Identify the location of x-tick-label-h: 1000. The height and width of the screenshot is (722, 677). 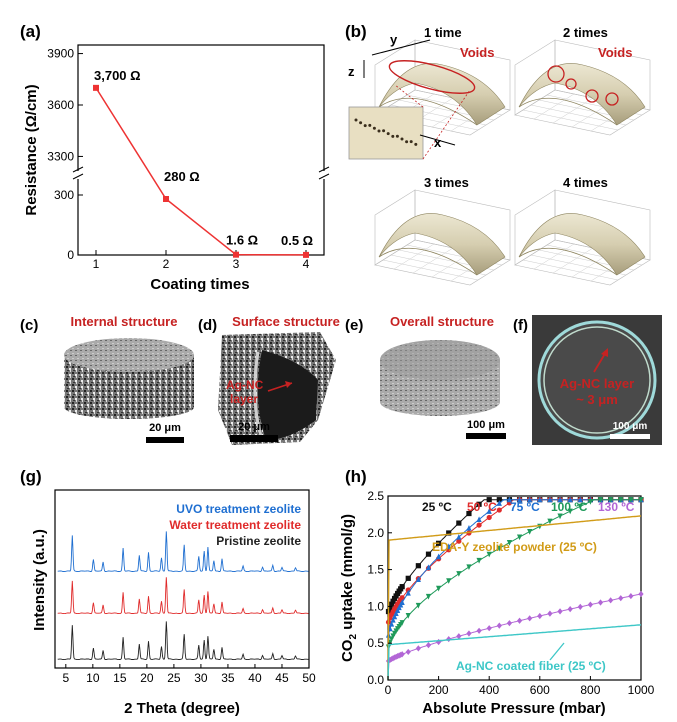
(641, 690).